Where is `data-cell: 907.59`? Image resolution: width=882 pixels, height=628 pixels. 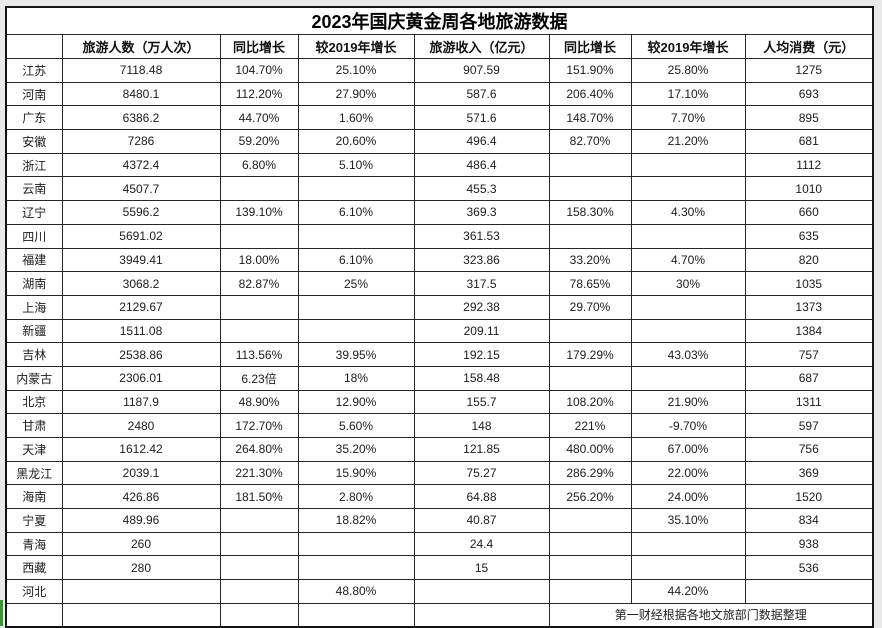
data-cell: 907.59 is located at coordinates (481, 70).